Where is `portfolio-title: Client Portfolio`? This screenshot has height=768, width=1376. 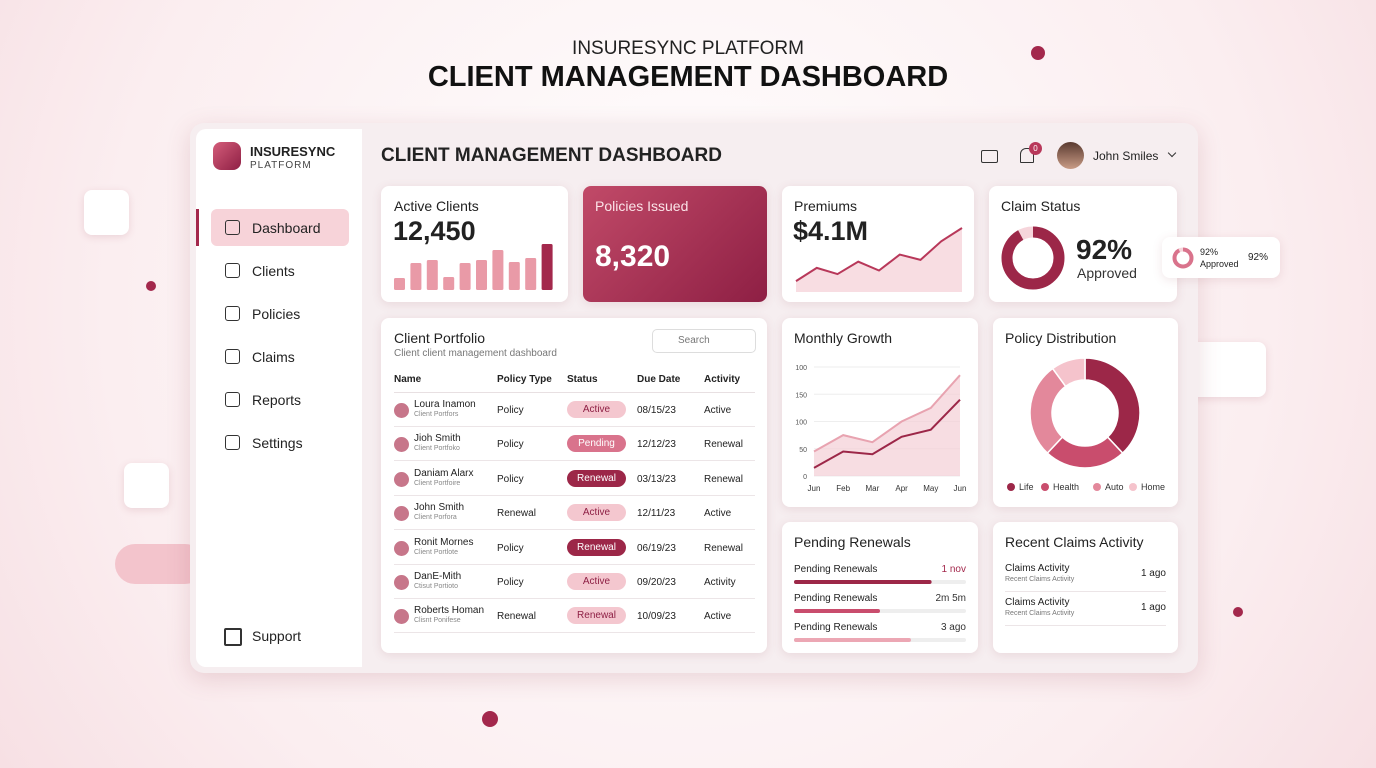
portfolio-title: Client Portfolio is located at coordinates (440, 338).